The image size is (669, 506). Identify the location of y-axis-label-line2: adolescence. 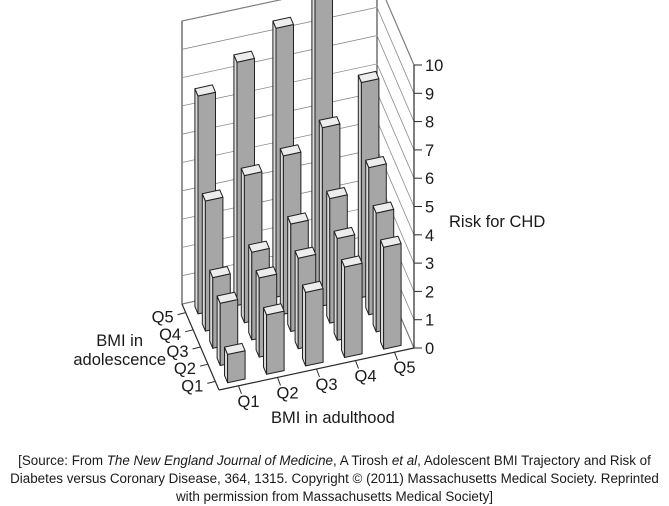
(119, 360).